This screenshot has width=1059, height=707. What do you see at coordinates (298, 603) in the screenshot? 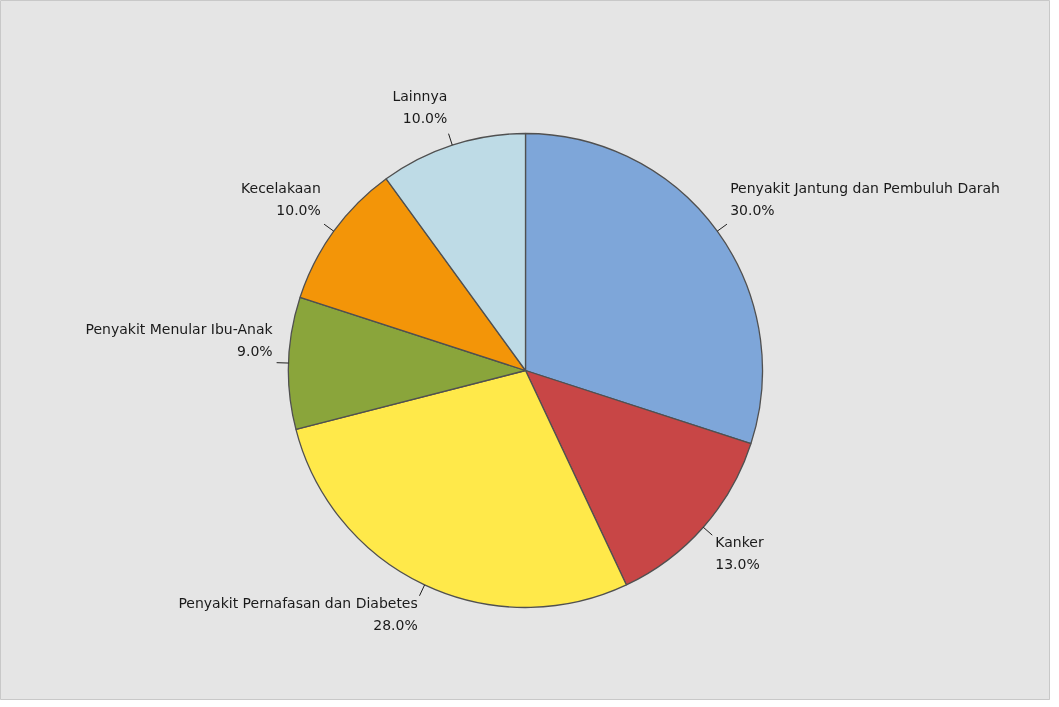
I see `slice-label: Penyakit Pernafasan dan Diabetes` at bounding box center [298, 603].